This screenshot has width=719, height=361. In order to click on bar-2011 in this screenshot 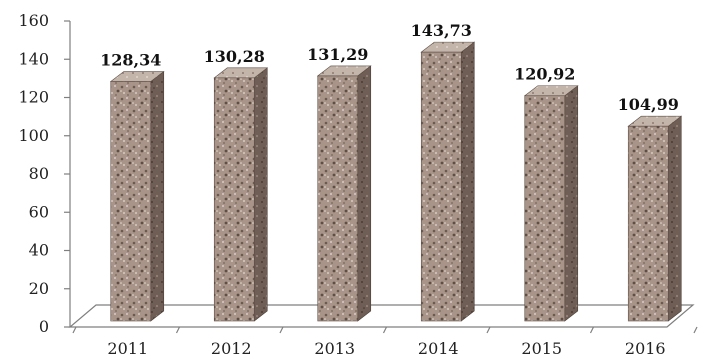, I will do `click(137, 196)`.